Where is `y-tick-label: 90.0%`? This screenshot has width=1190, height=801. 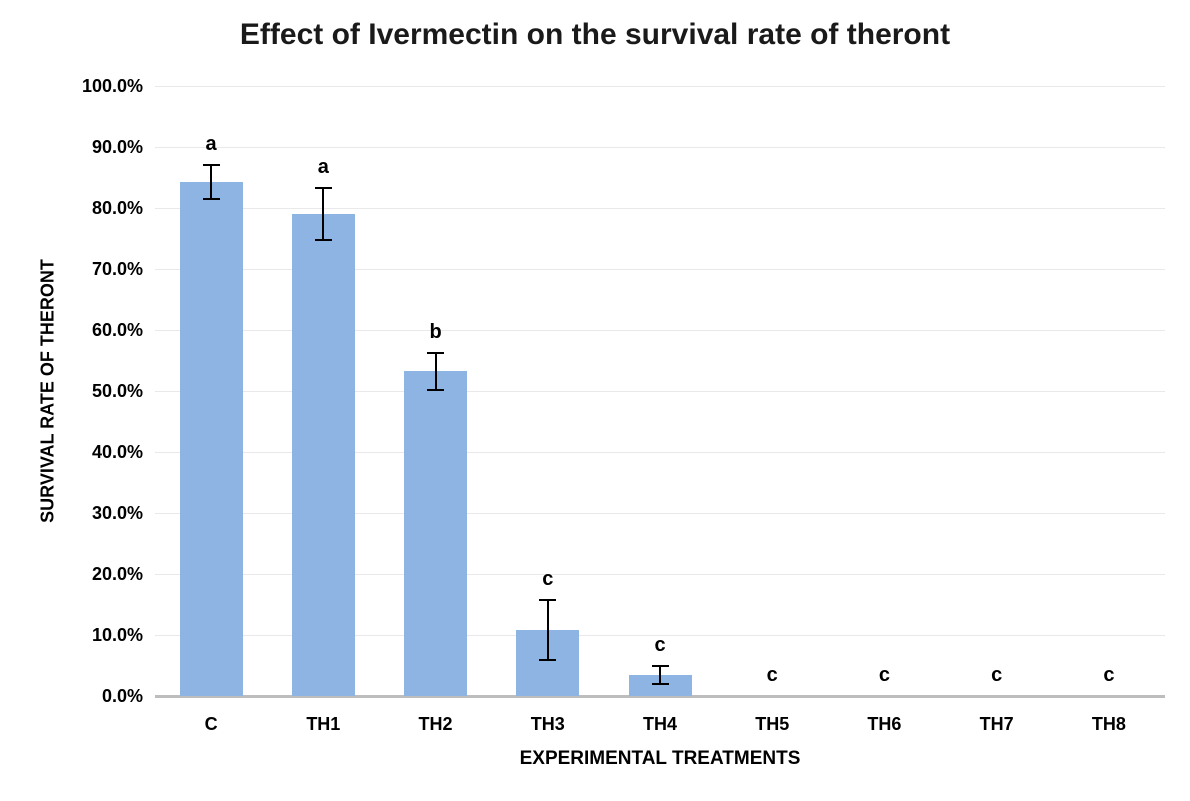 y-tick-label: 90.0% is located at coordinates (117, 147).